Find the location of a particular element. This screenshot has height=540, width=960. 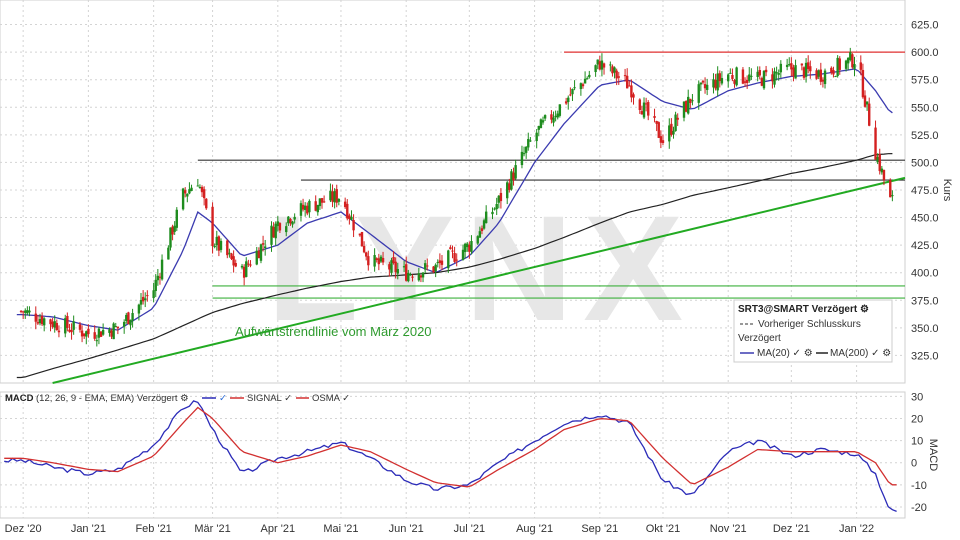

price-tick-label: 425.0 is located at coordinates (925, 246).